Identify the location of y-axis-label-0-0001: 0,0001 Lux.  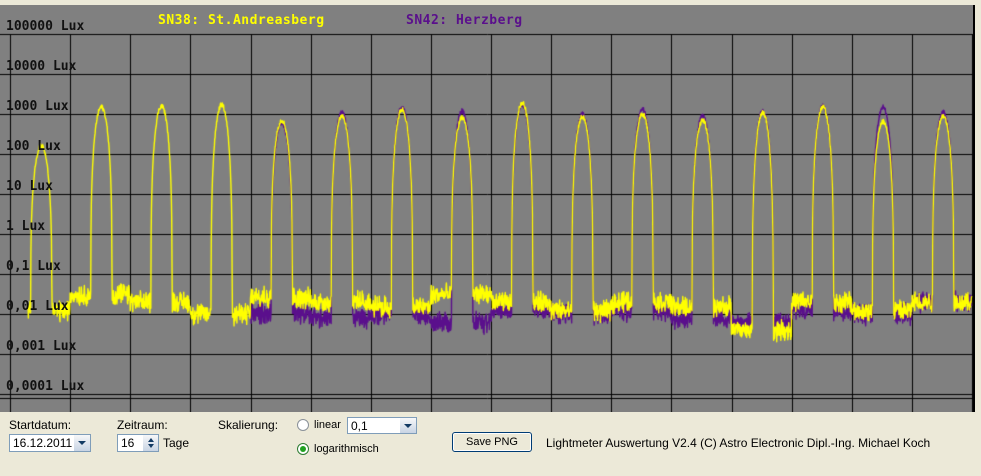
(45, 386).